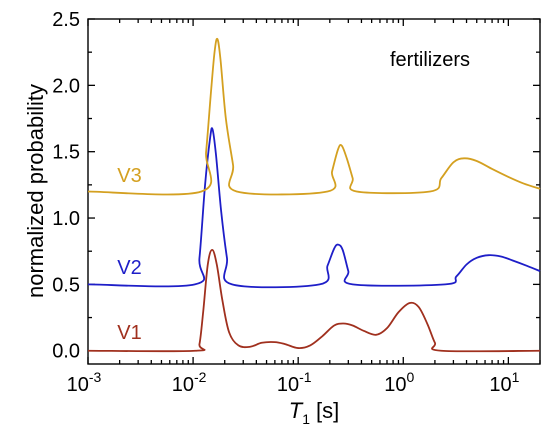  I want to click on y-tick-label: 2.0, so click(66, 86).